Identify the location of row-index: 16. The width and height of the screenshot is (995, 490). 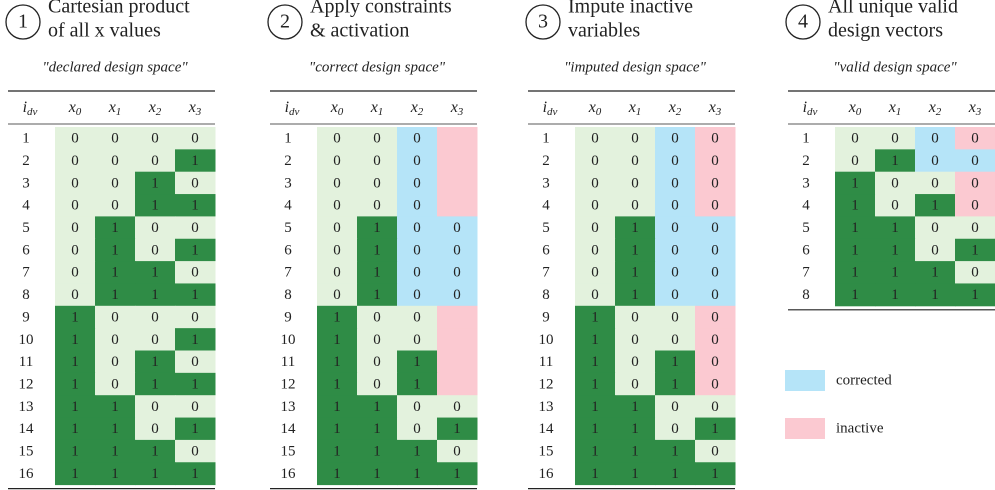
(289, 474).